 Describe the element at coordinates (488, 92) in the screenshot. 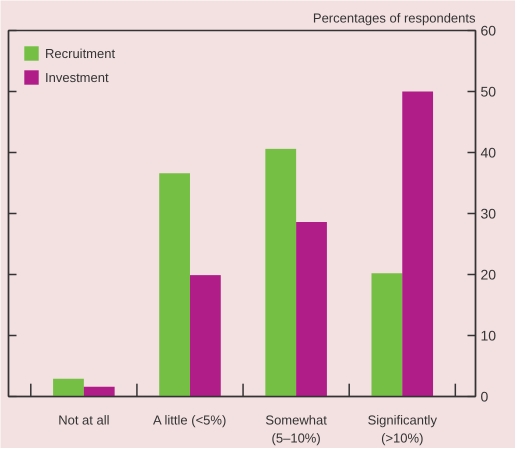

I see `y-tick-label: 50` at that location.